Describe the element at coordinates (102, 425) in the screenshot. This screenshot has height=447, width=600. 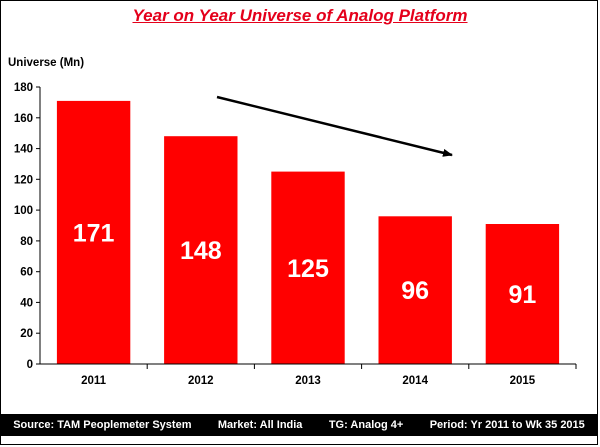
I see `footer-source: Source: TAM Peoplemeter System` at that location.